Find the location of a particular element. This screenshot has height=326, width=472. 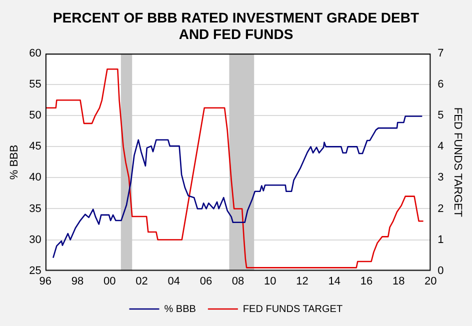

x-tick-label: 10 is located at coordinates (270, 281).